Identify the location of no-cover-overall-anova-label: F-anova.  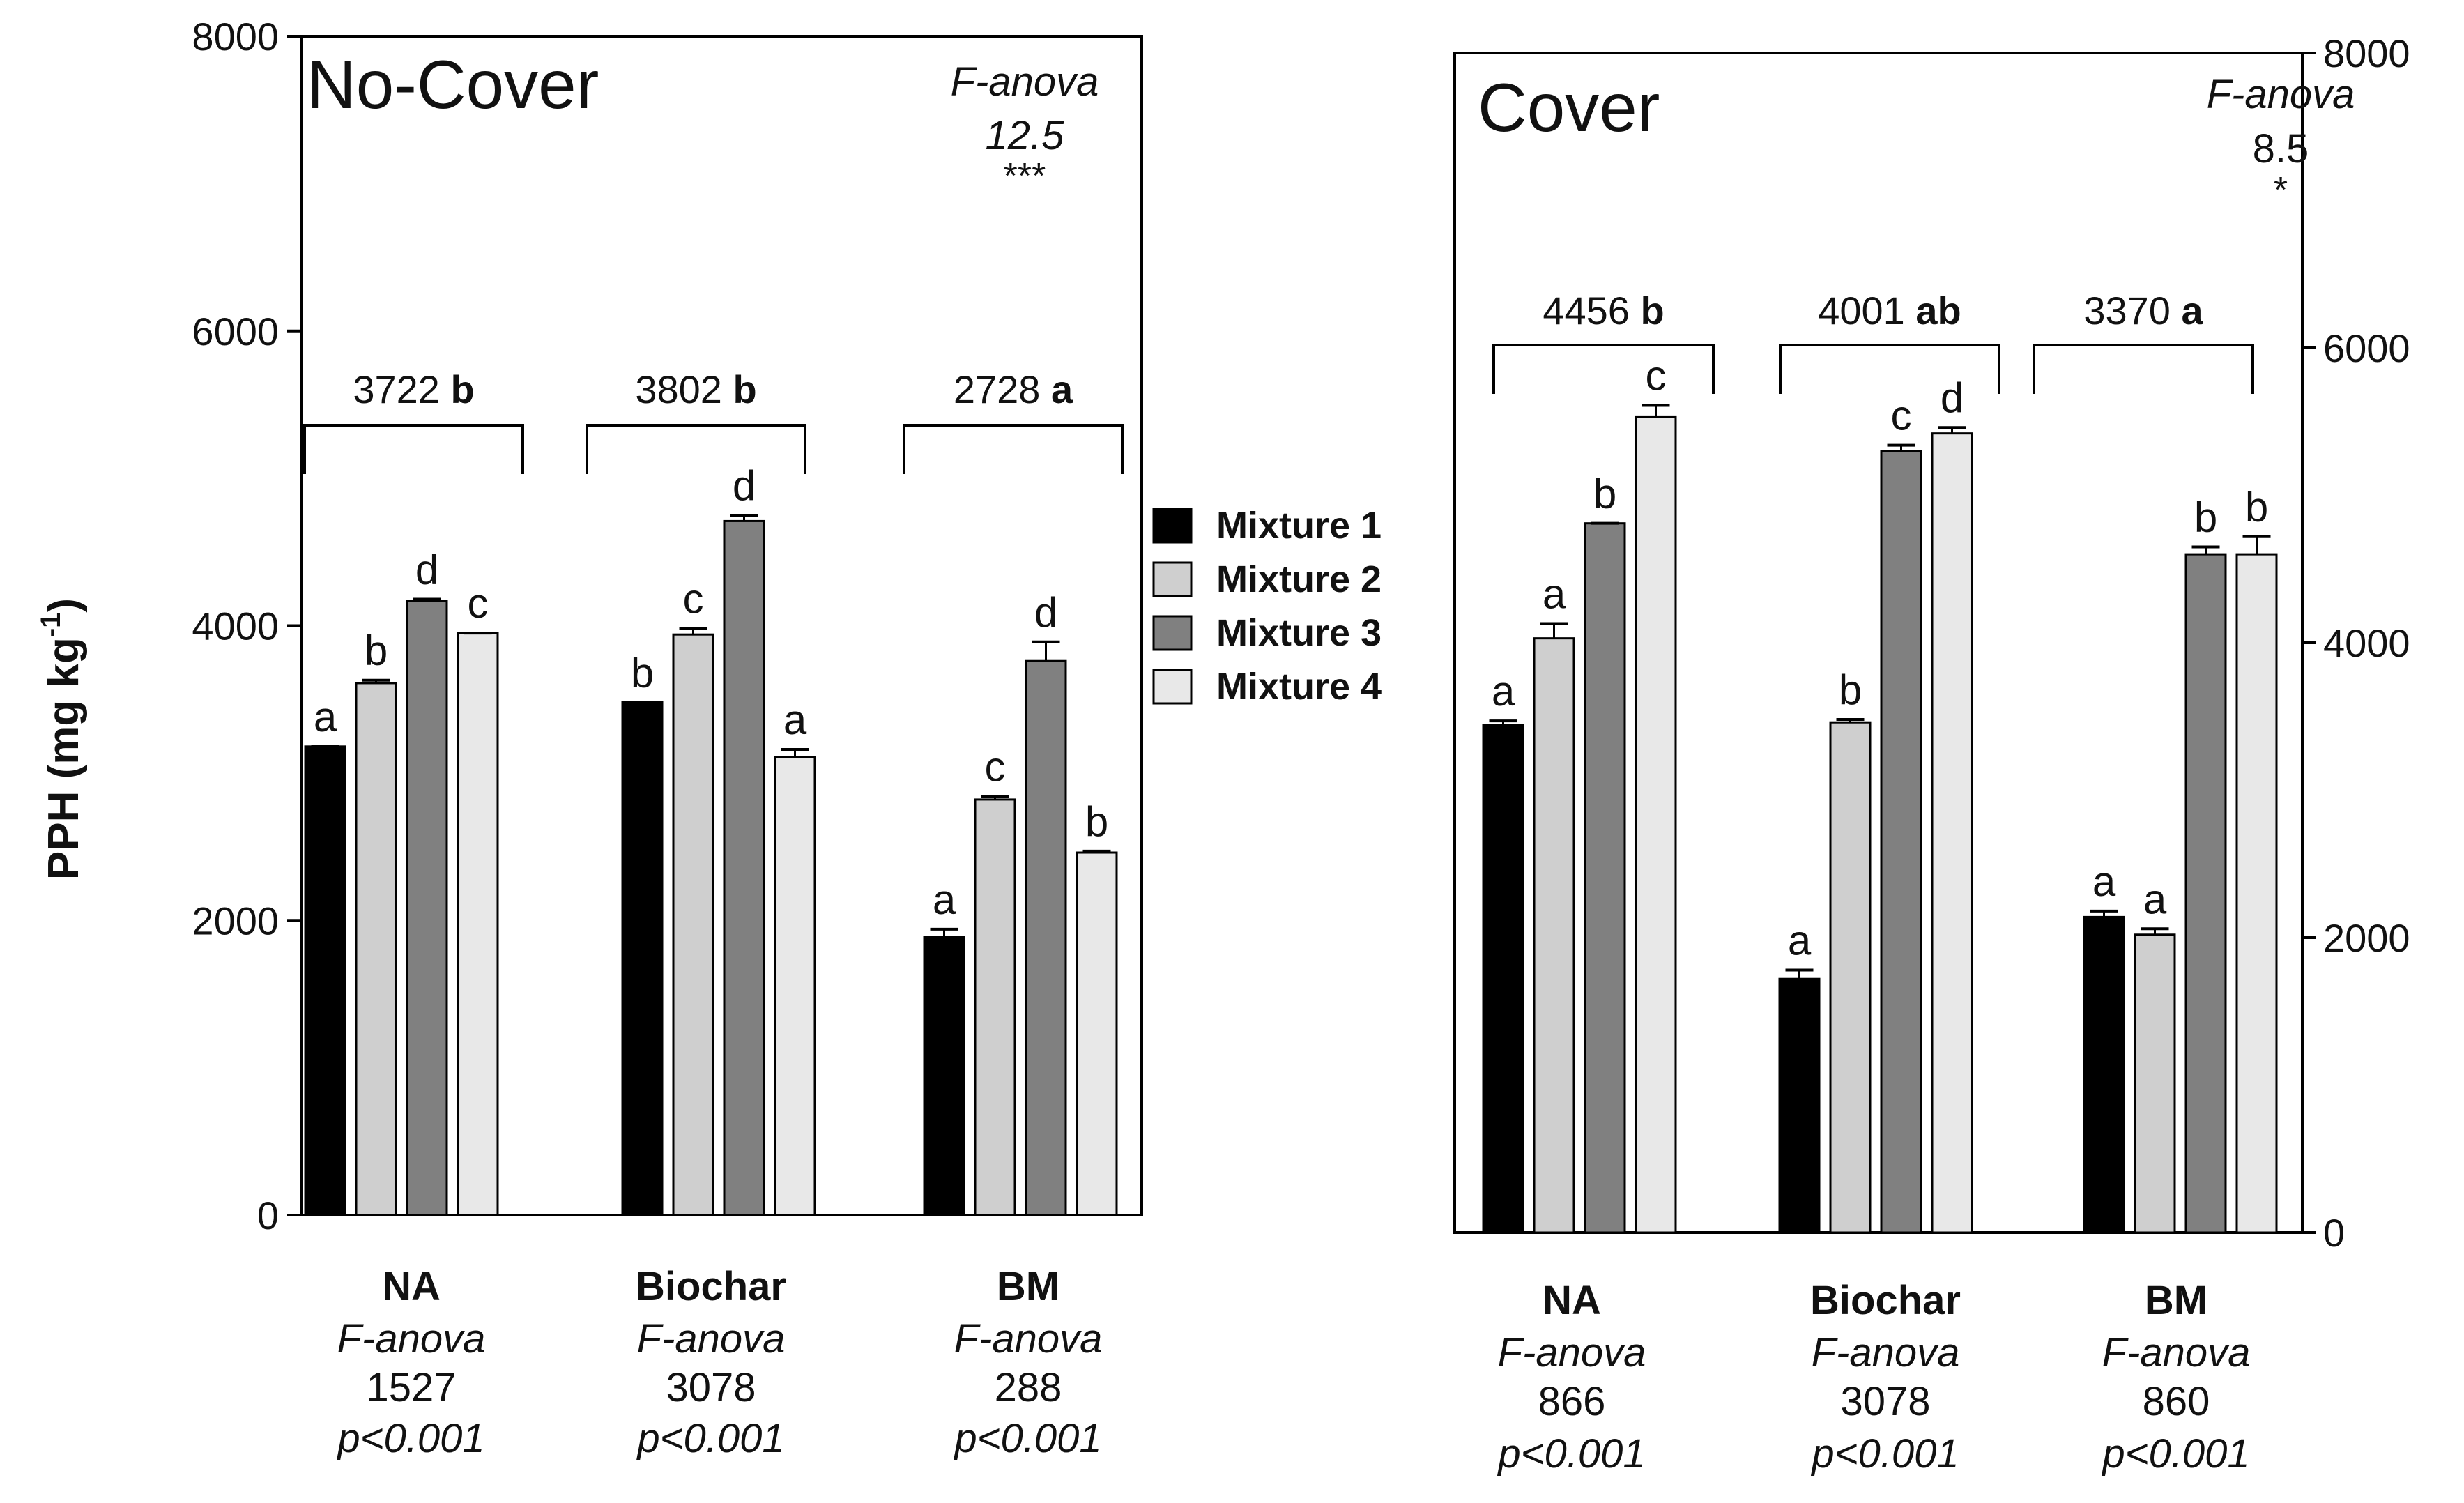
(1025, 82).